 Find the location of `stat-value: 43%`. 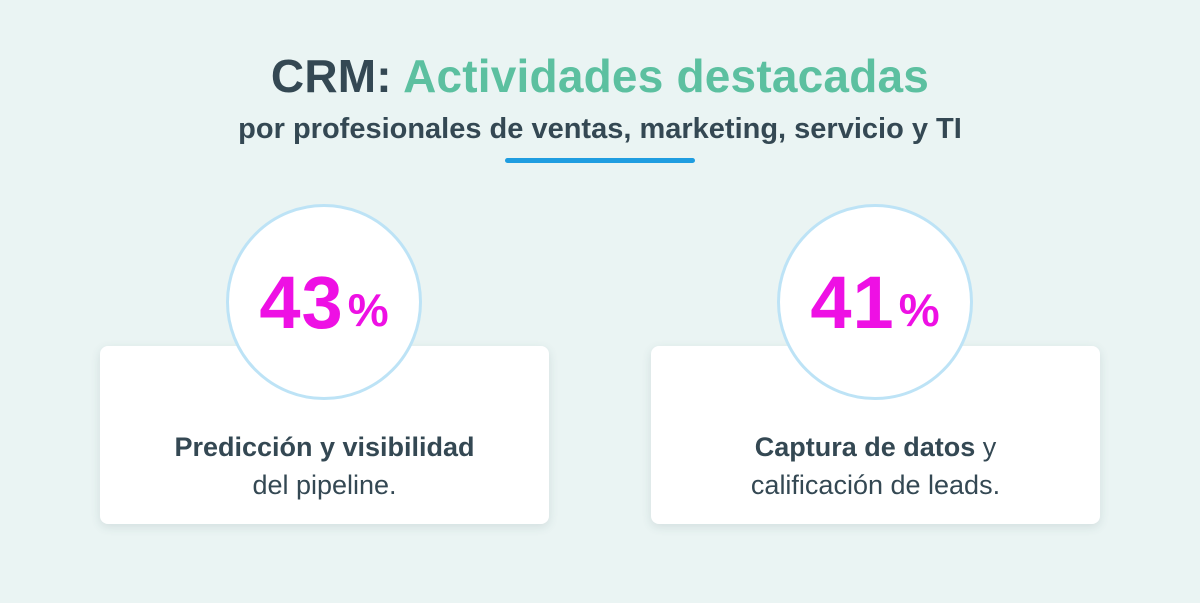

stat-value: 43% is located at coordinates (324, 302).